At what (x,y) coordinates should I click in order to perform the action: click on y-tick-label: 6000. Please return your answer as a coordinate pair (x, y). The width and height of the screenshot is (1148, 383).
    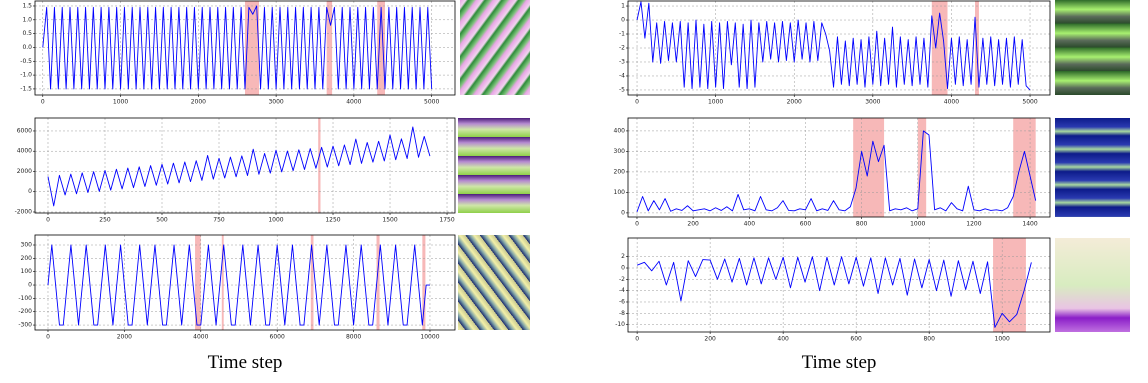
    Looking at the image, I should click on (24, 130).